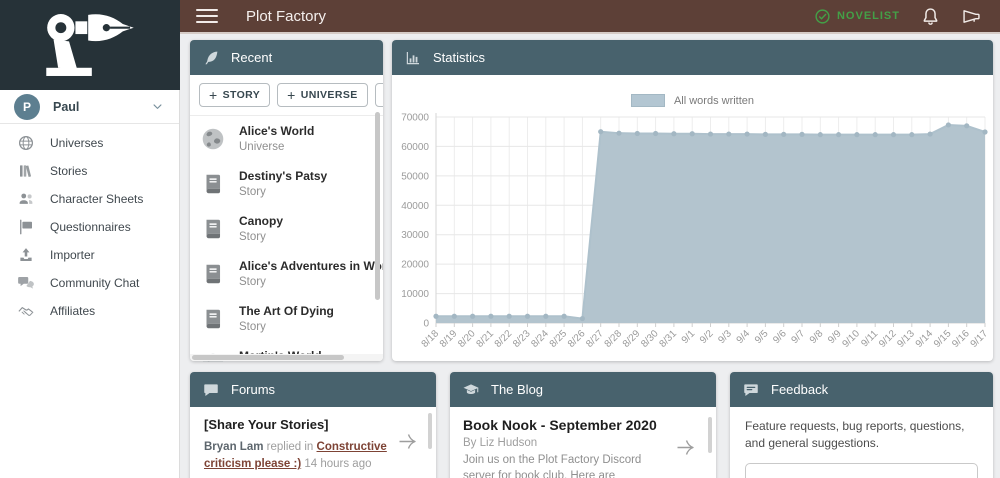 This screenshot has width=1000, height=478. I want to click on forum-arrow-icon, so click(408, 441).